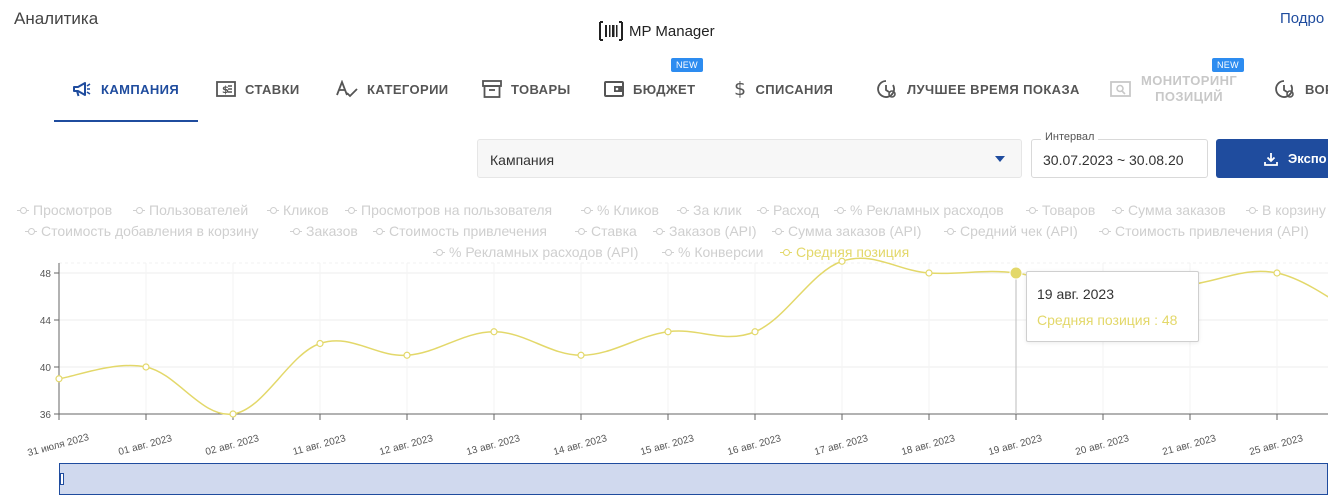 This screenshot has width=1328, height=502. I want to click on x-tick-label: 01 авг. 2023, so click(145, 445).